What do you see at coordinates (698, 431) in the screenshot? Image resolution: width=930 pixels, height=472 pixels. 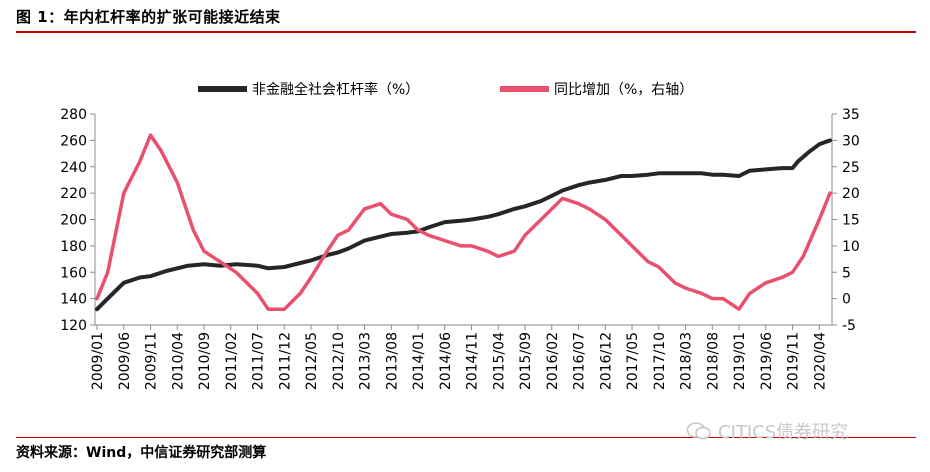 I see `wechat-logo-icon` at bounding box center [698, 431].